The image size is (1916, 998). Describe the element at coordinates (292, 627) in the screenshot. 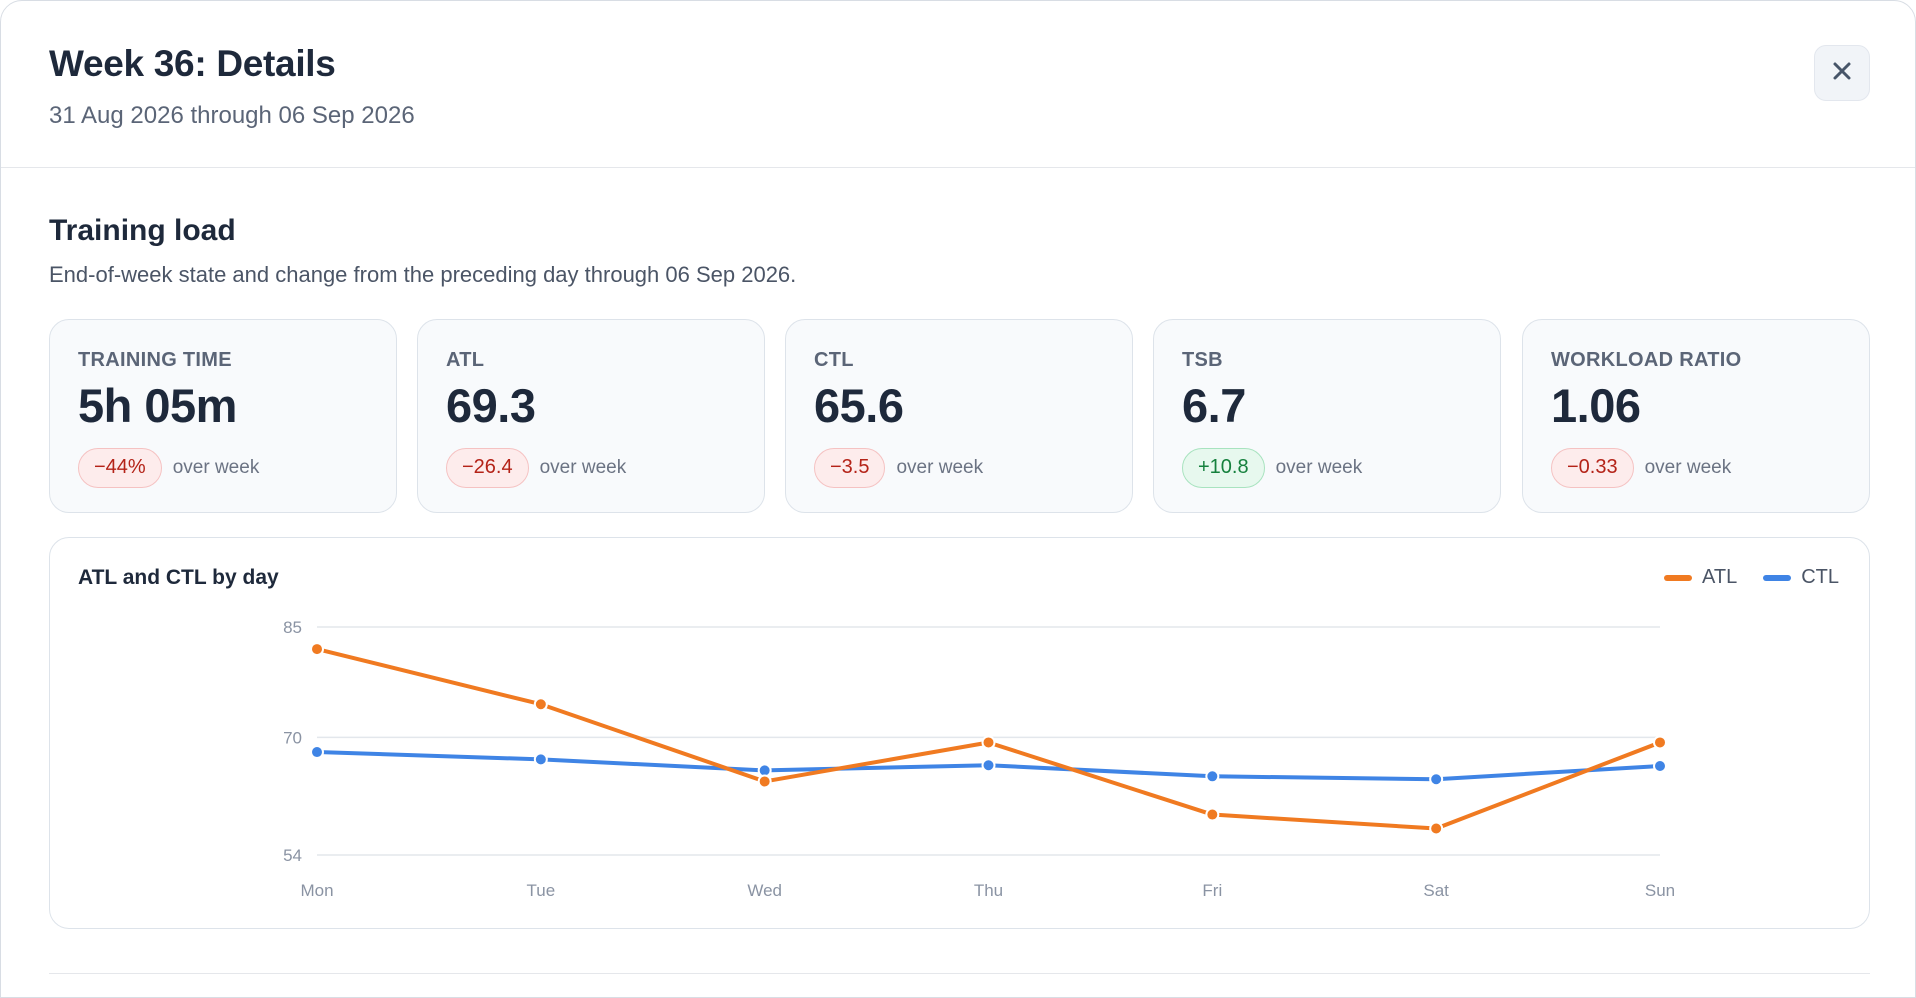

I see `y-tick-label: 85` at that location.